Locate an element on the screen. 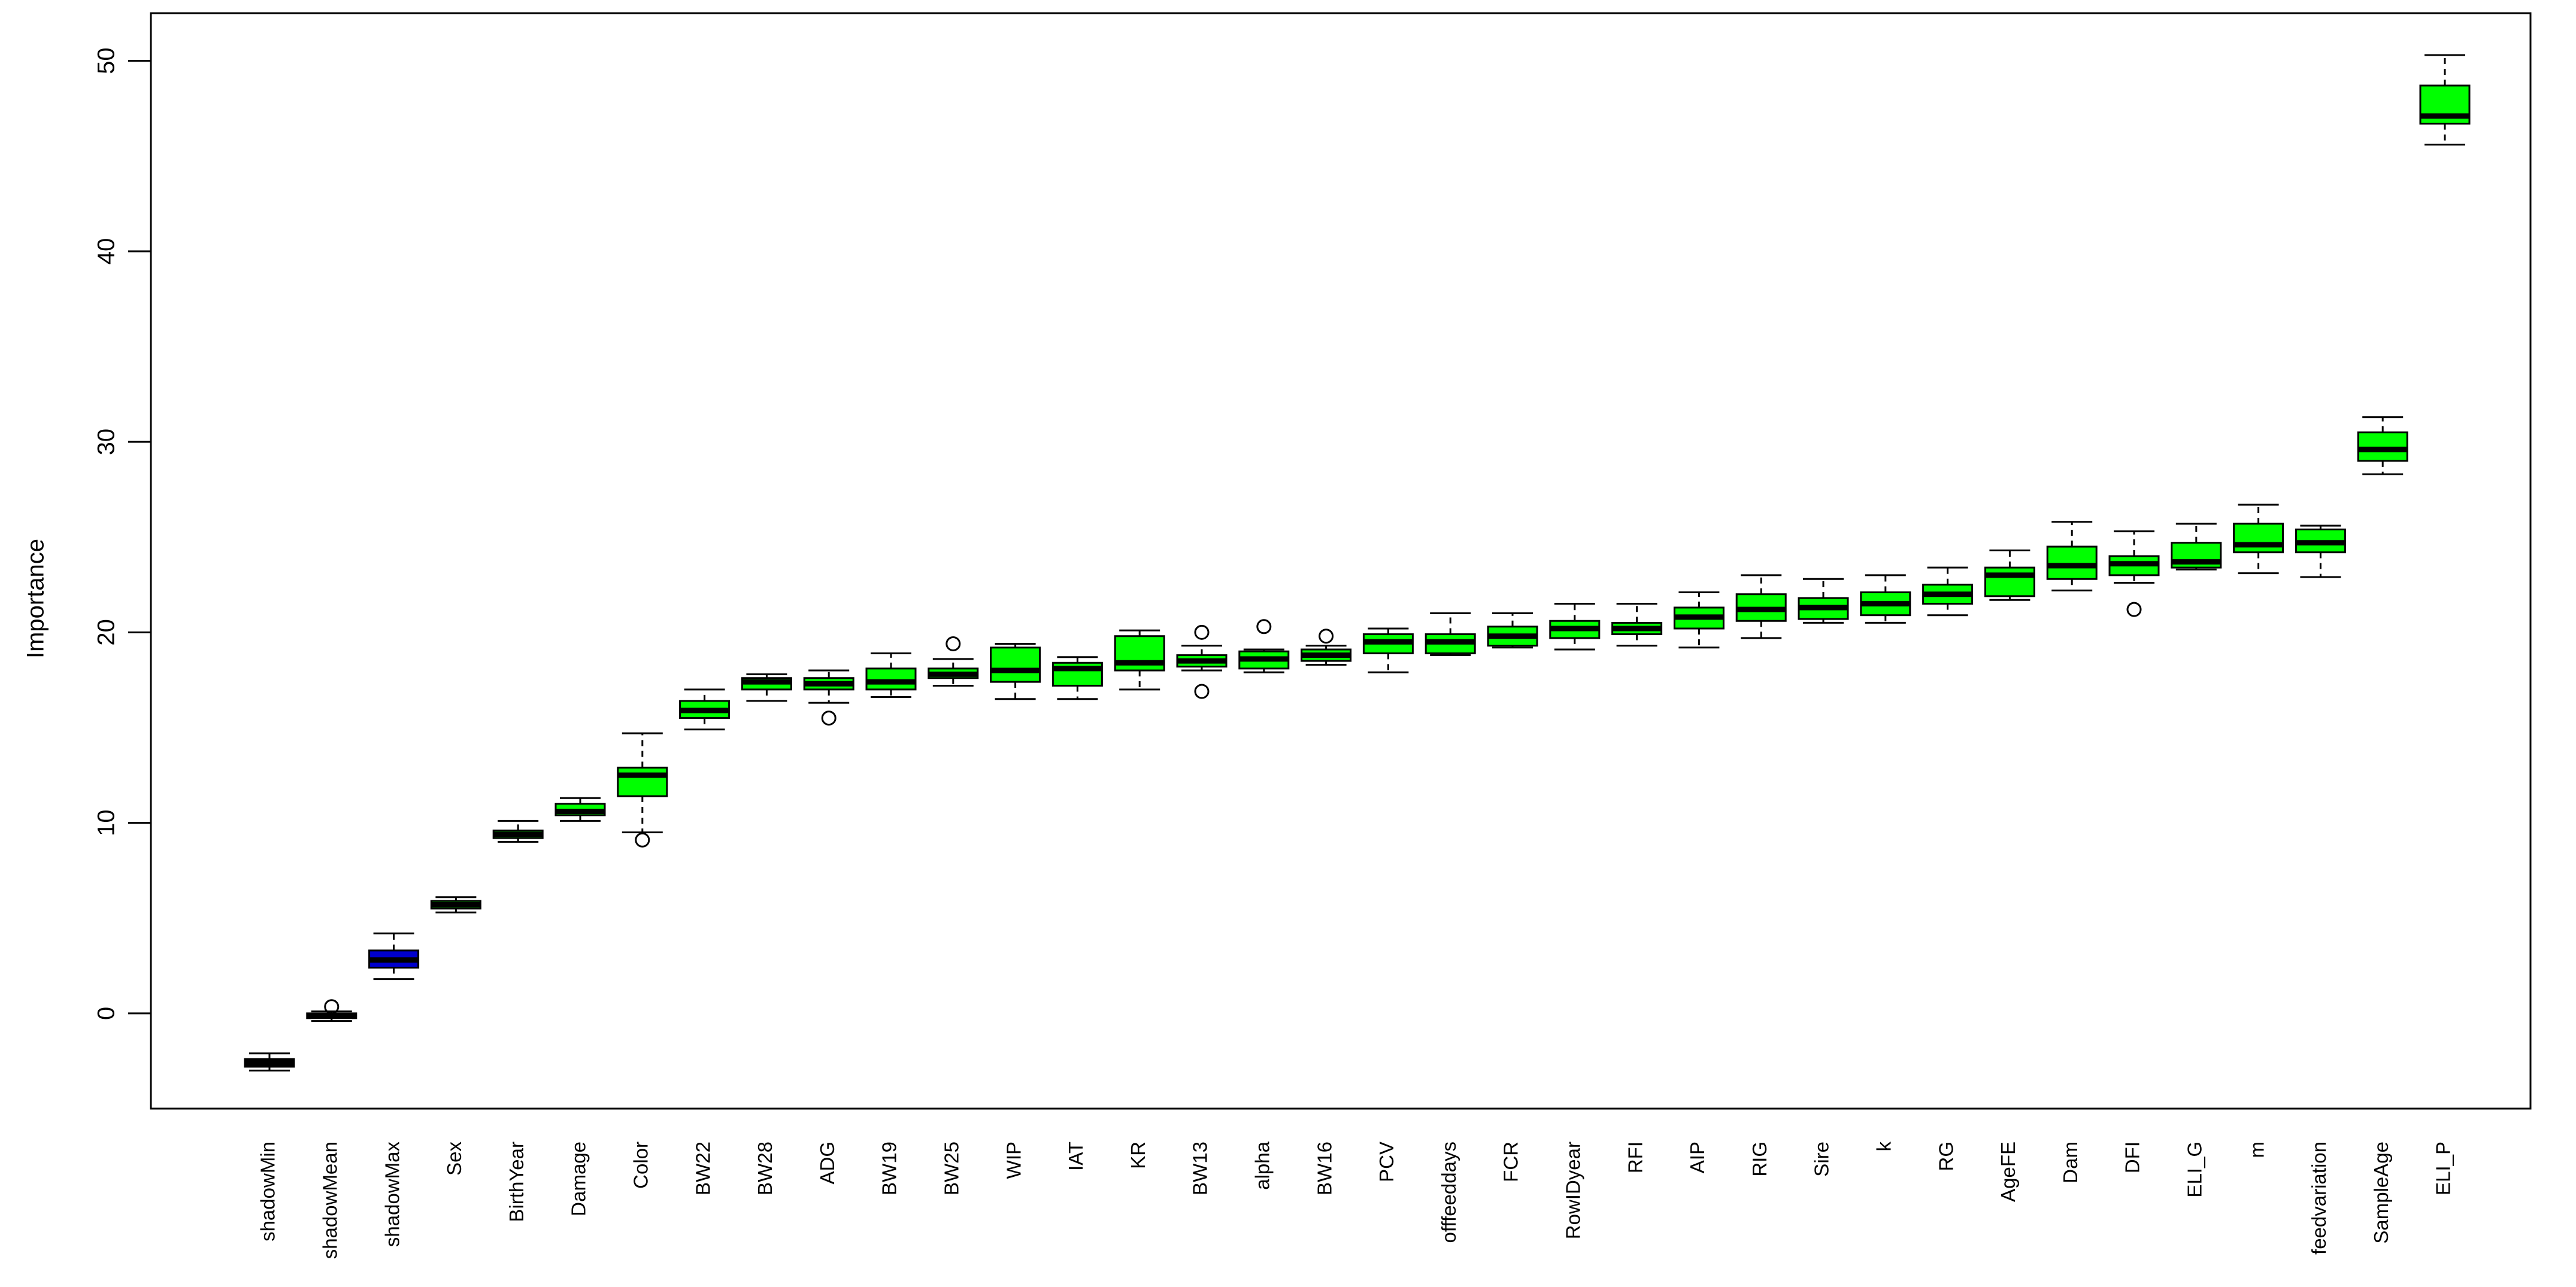 This screenshot has height=1287, width=2576. x-tick-label: BW22 is located at coordinates (703, 1168).